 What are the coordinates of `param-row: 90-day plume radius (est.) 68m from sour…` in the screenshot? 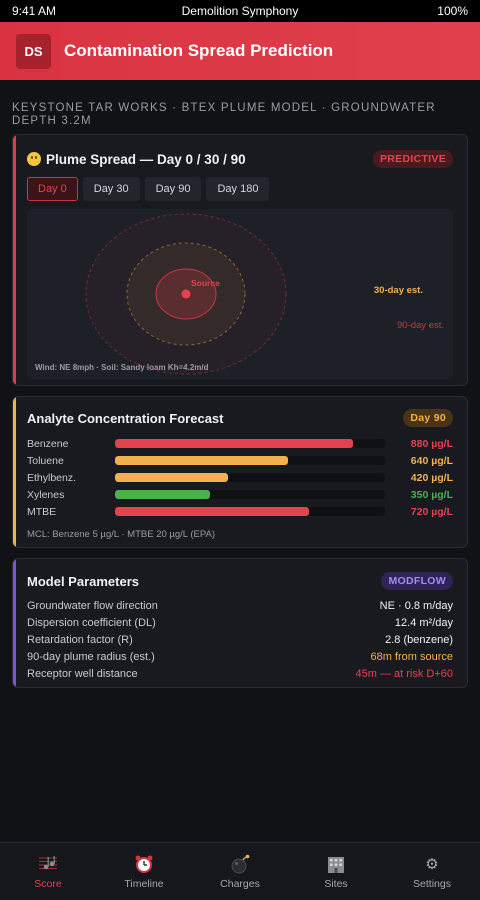 It's located at (240, 656).